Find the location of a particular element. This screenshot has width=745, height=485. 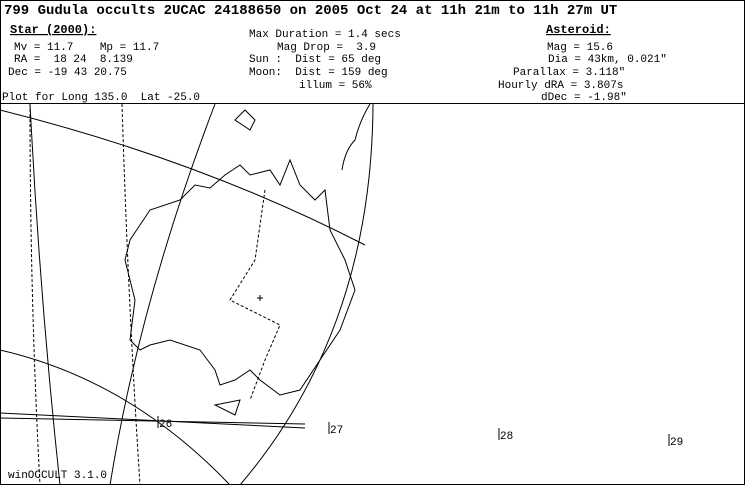

time-label: 26 is located at coordinates (165, 425).